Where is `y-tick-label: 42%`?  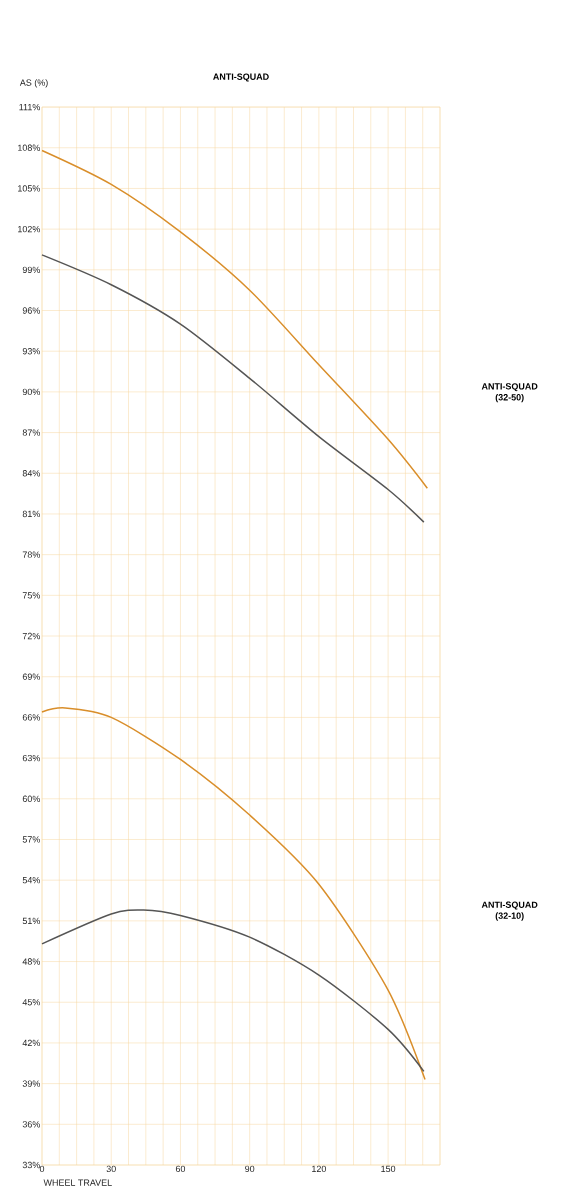
y-tick-label: 42% is located at coordinates (31, 1043).